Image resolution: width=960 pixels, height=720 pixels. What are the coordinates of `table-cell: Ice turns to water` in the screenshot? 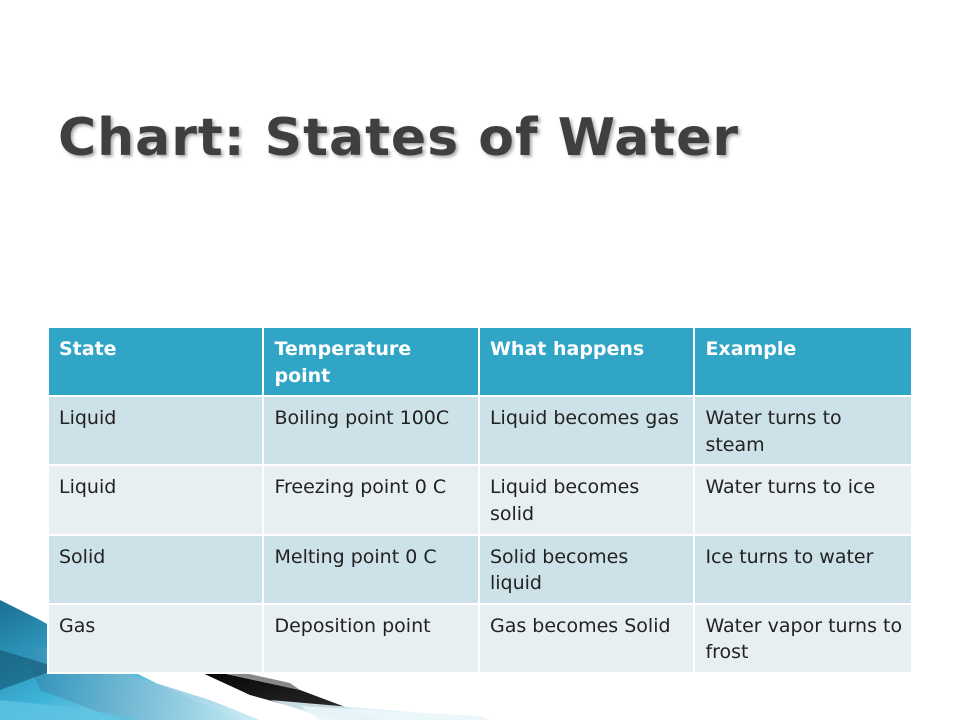 It's located at (803, 569).